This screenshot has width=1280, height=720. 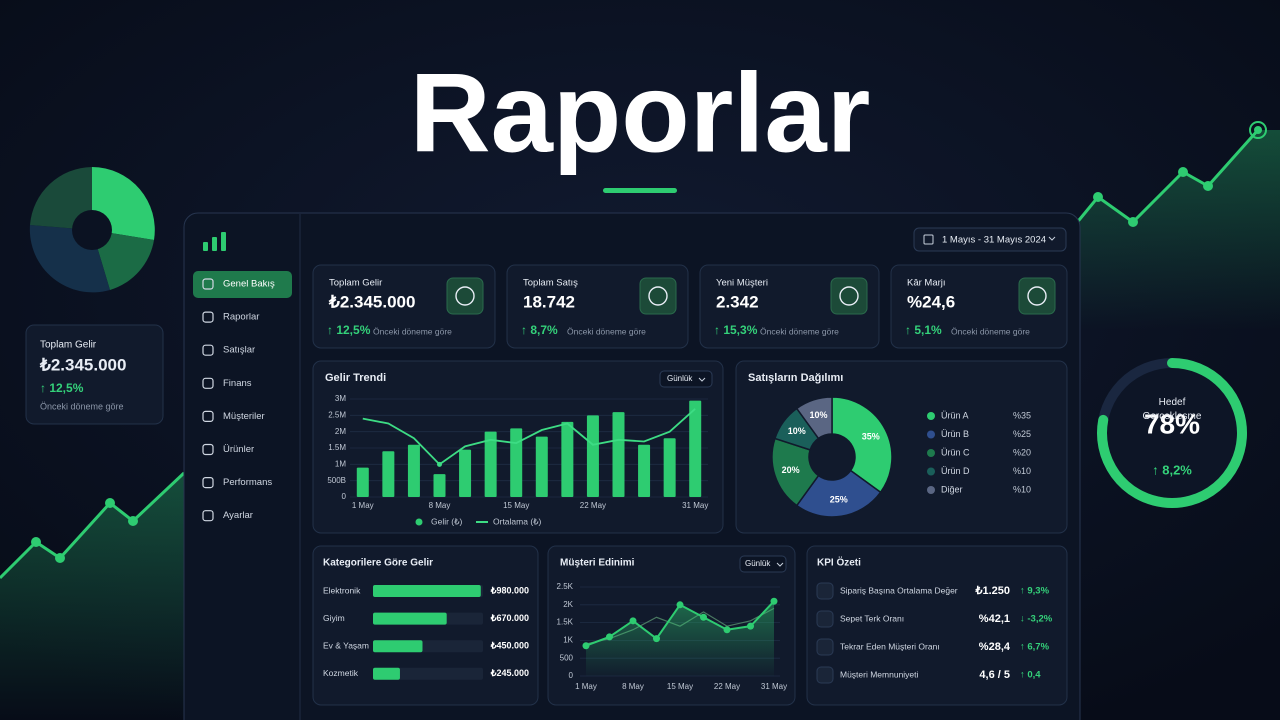 I want to click on kpi-change: ↑ 8,7%, so click(x=539, y=330).